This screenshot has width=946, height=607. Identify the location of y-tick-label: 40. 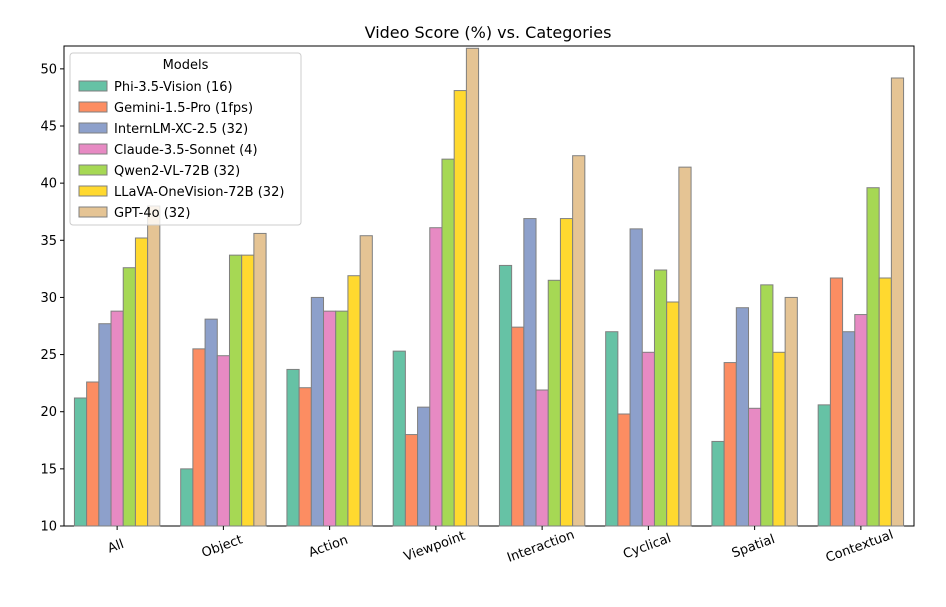
(48, 184).